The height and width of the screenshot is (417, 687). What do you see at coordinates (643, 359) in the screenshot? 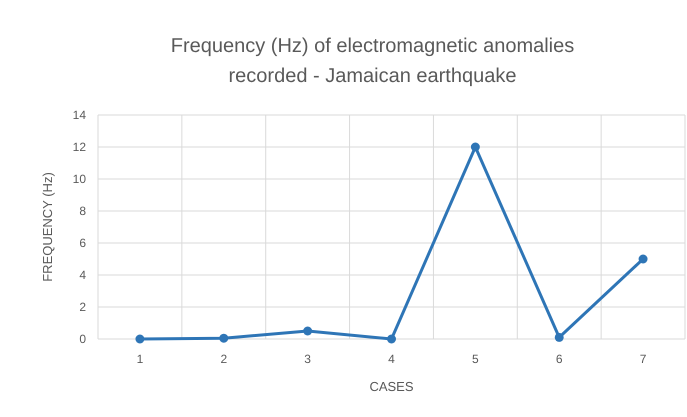
I see `x-tick-label: 7` at bounding box center [643, 359].